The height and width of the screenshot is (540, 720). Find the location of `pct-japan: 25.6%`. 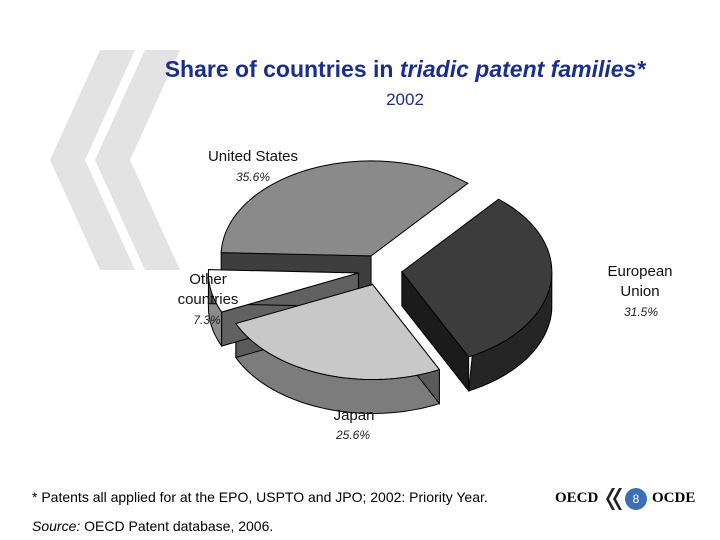

pct-japan: 25.6% is located at coordinates (353, 435).